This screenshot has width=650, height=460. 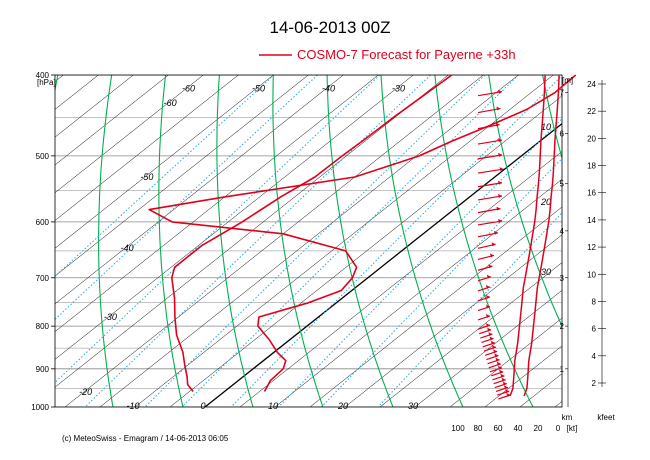 What do you see at coordinates (562, 93) in the screenshot?
I see `height-tick-label: 7` at bounding box center [562, 93].